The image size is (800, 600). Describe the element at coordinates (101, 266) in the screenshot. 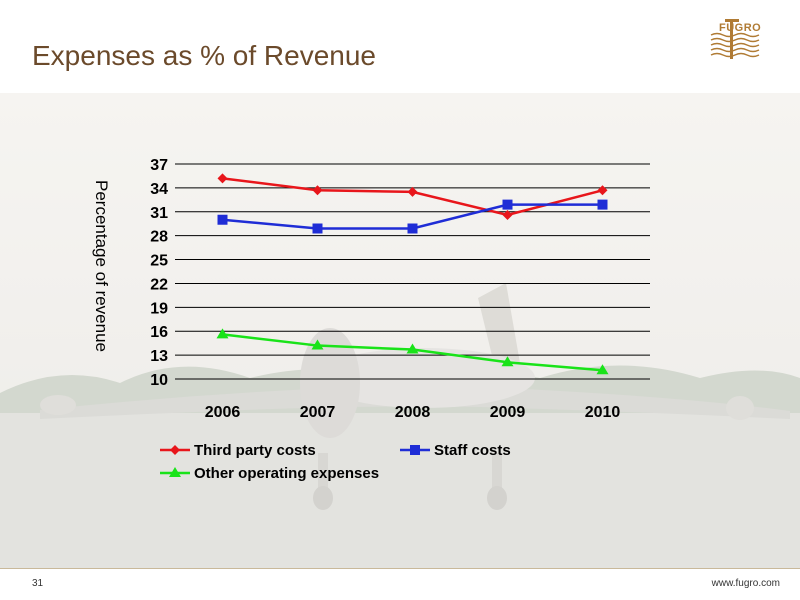

I see `y-axis-label: Percentage of revenue` at that location.